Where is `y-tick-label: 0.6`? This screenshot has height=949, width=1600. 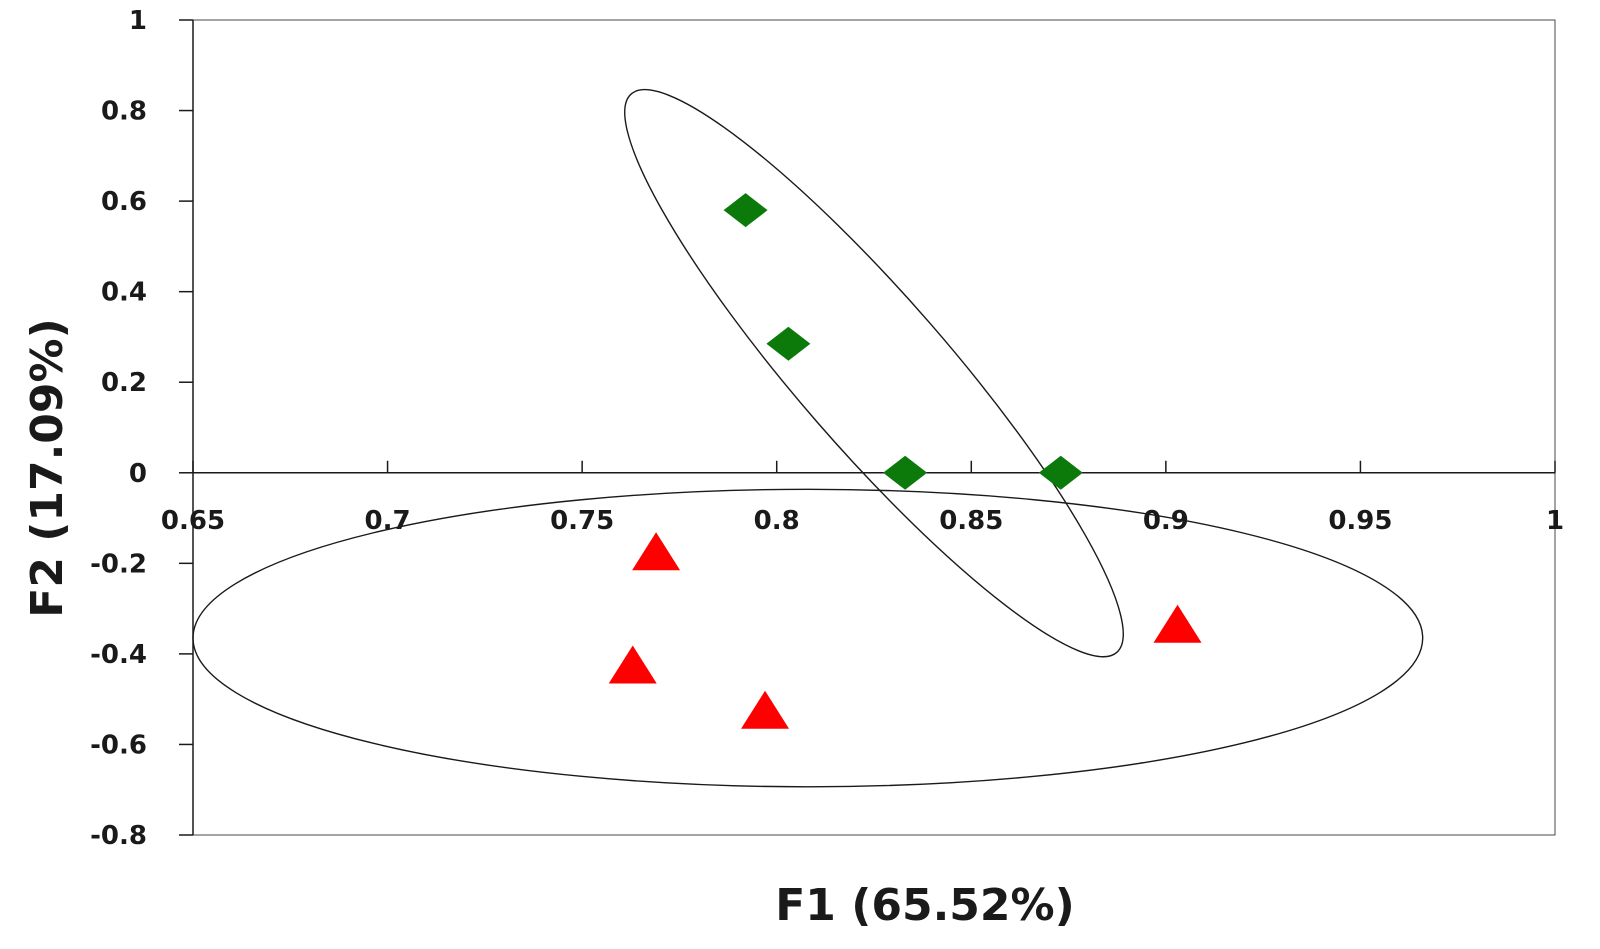
y-tick-label: 0.6 is located at coordinates (124, 202).